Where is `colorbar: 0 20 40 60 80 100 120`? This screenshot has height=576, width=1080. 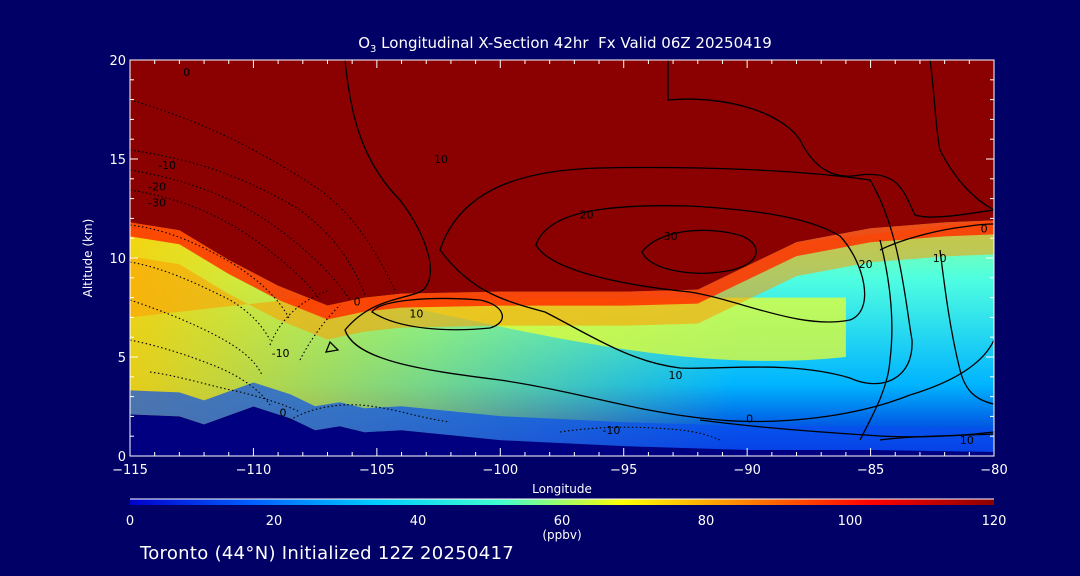 colorbar: 0 20 40 60 80 100 120 is located at coordinates (566, 513).